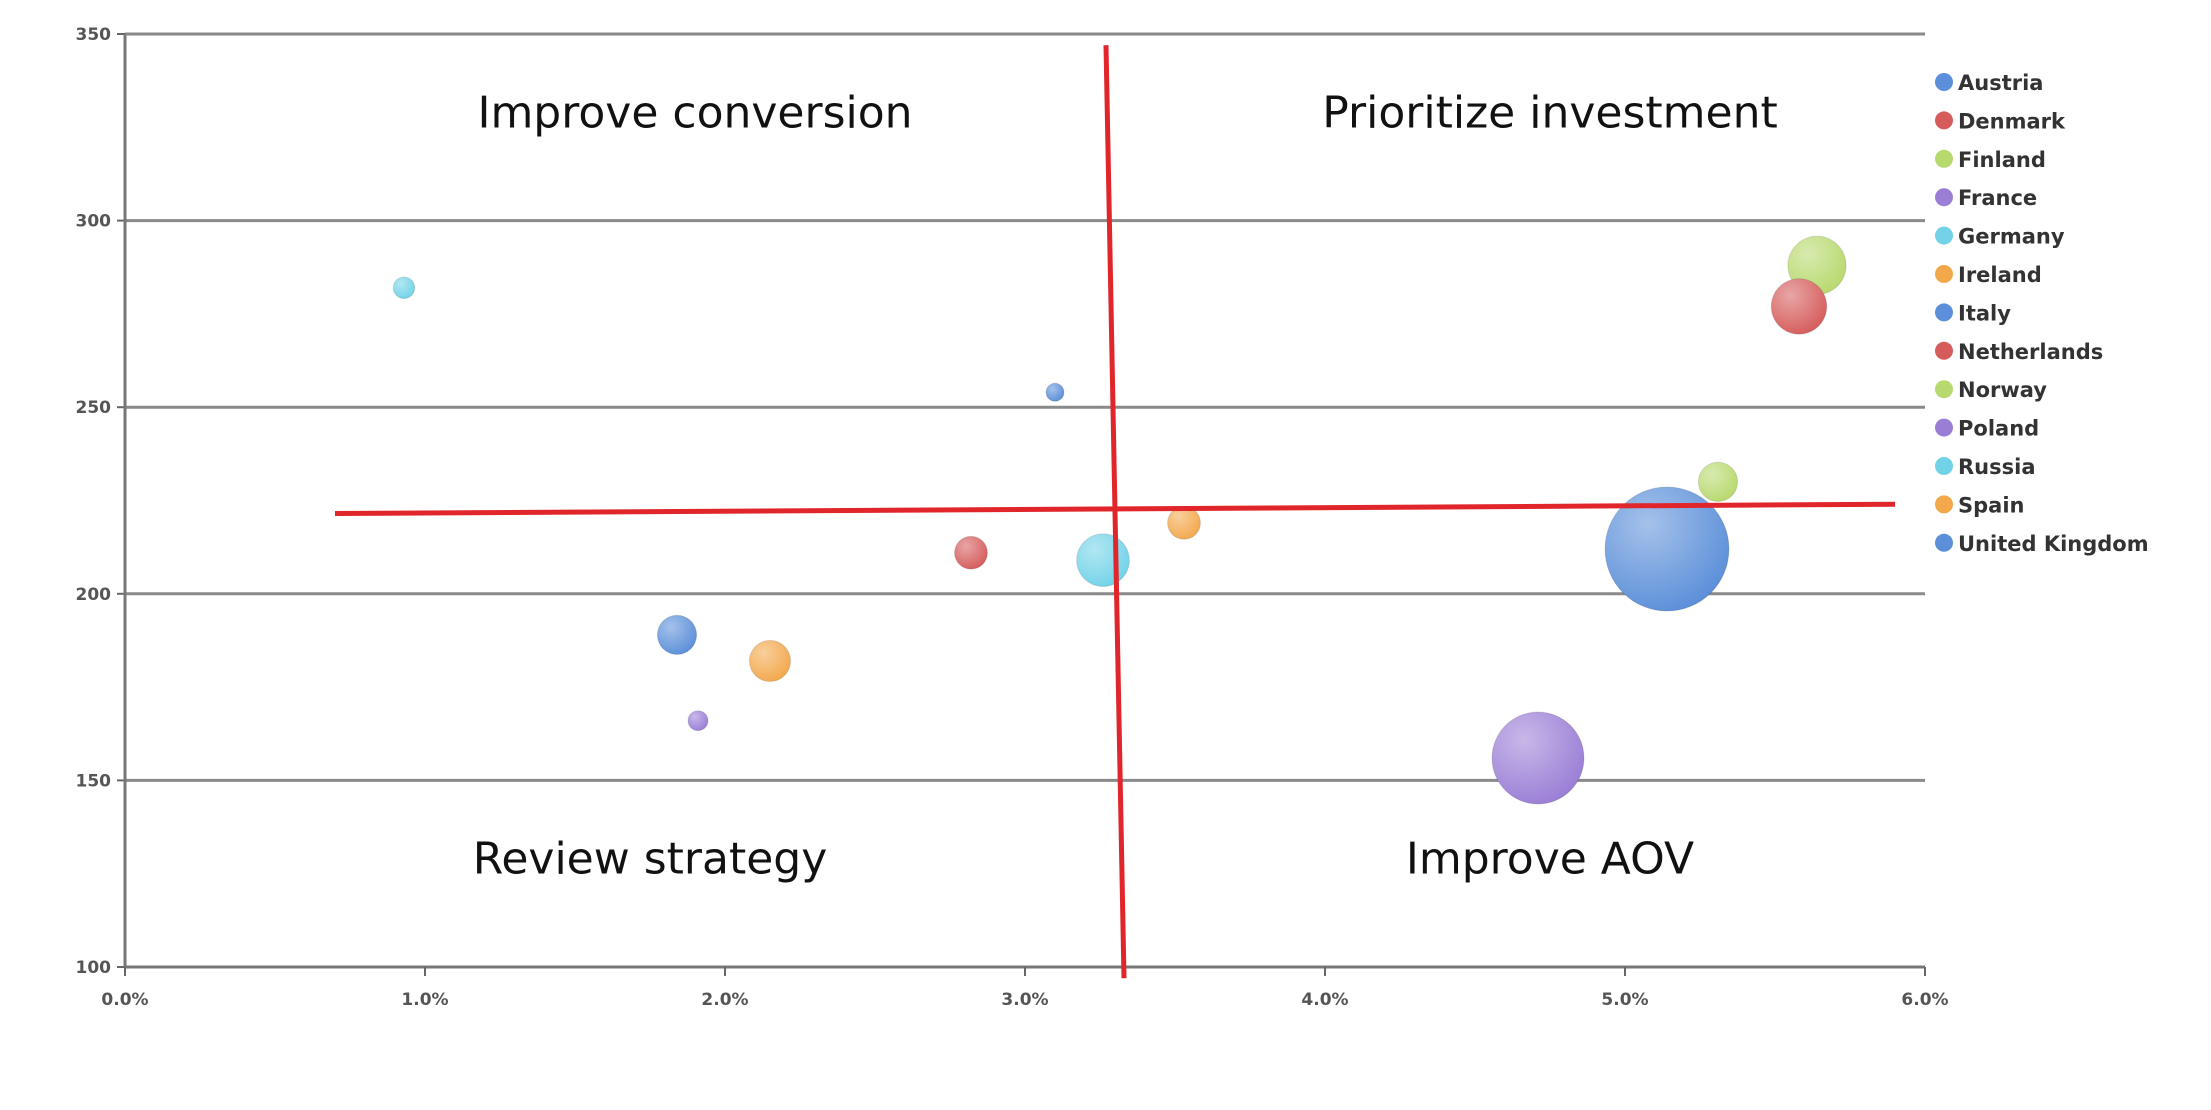 This screenshot has width=2211, height=1110. Describe the element at coordinates (1998, 429) in the screenshot. I see `legend-label: Poland` at that location.